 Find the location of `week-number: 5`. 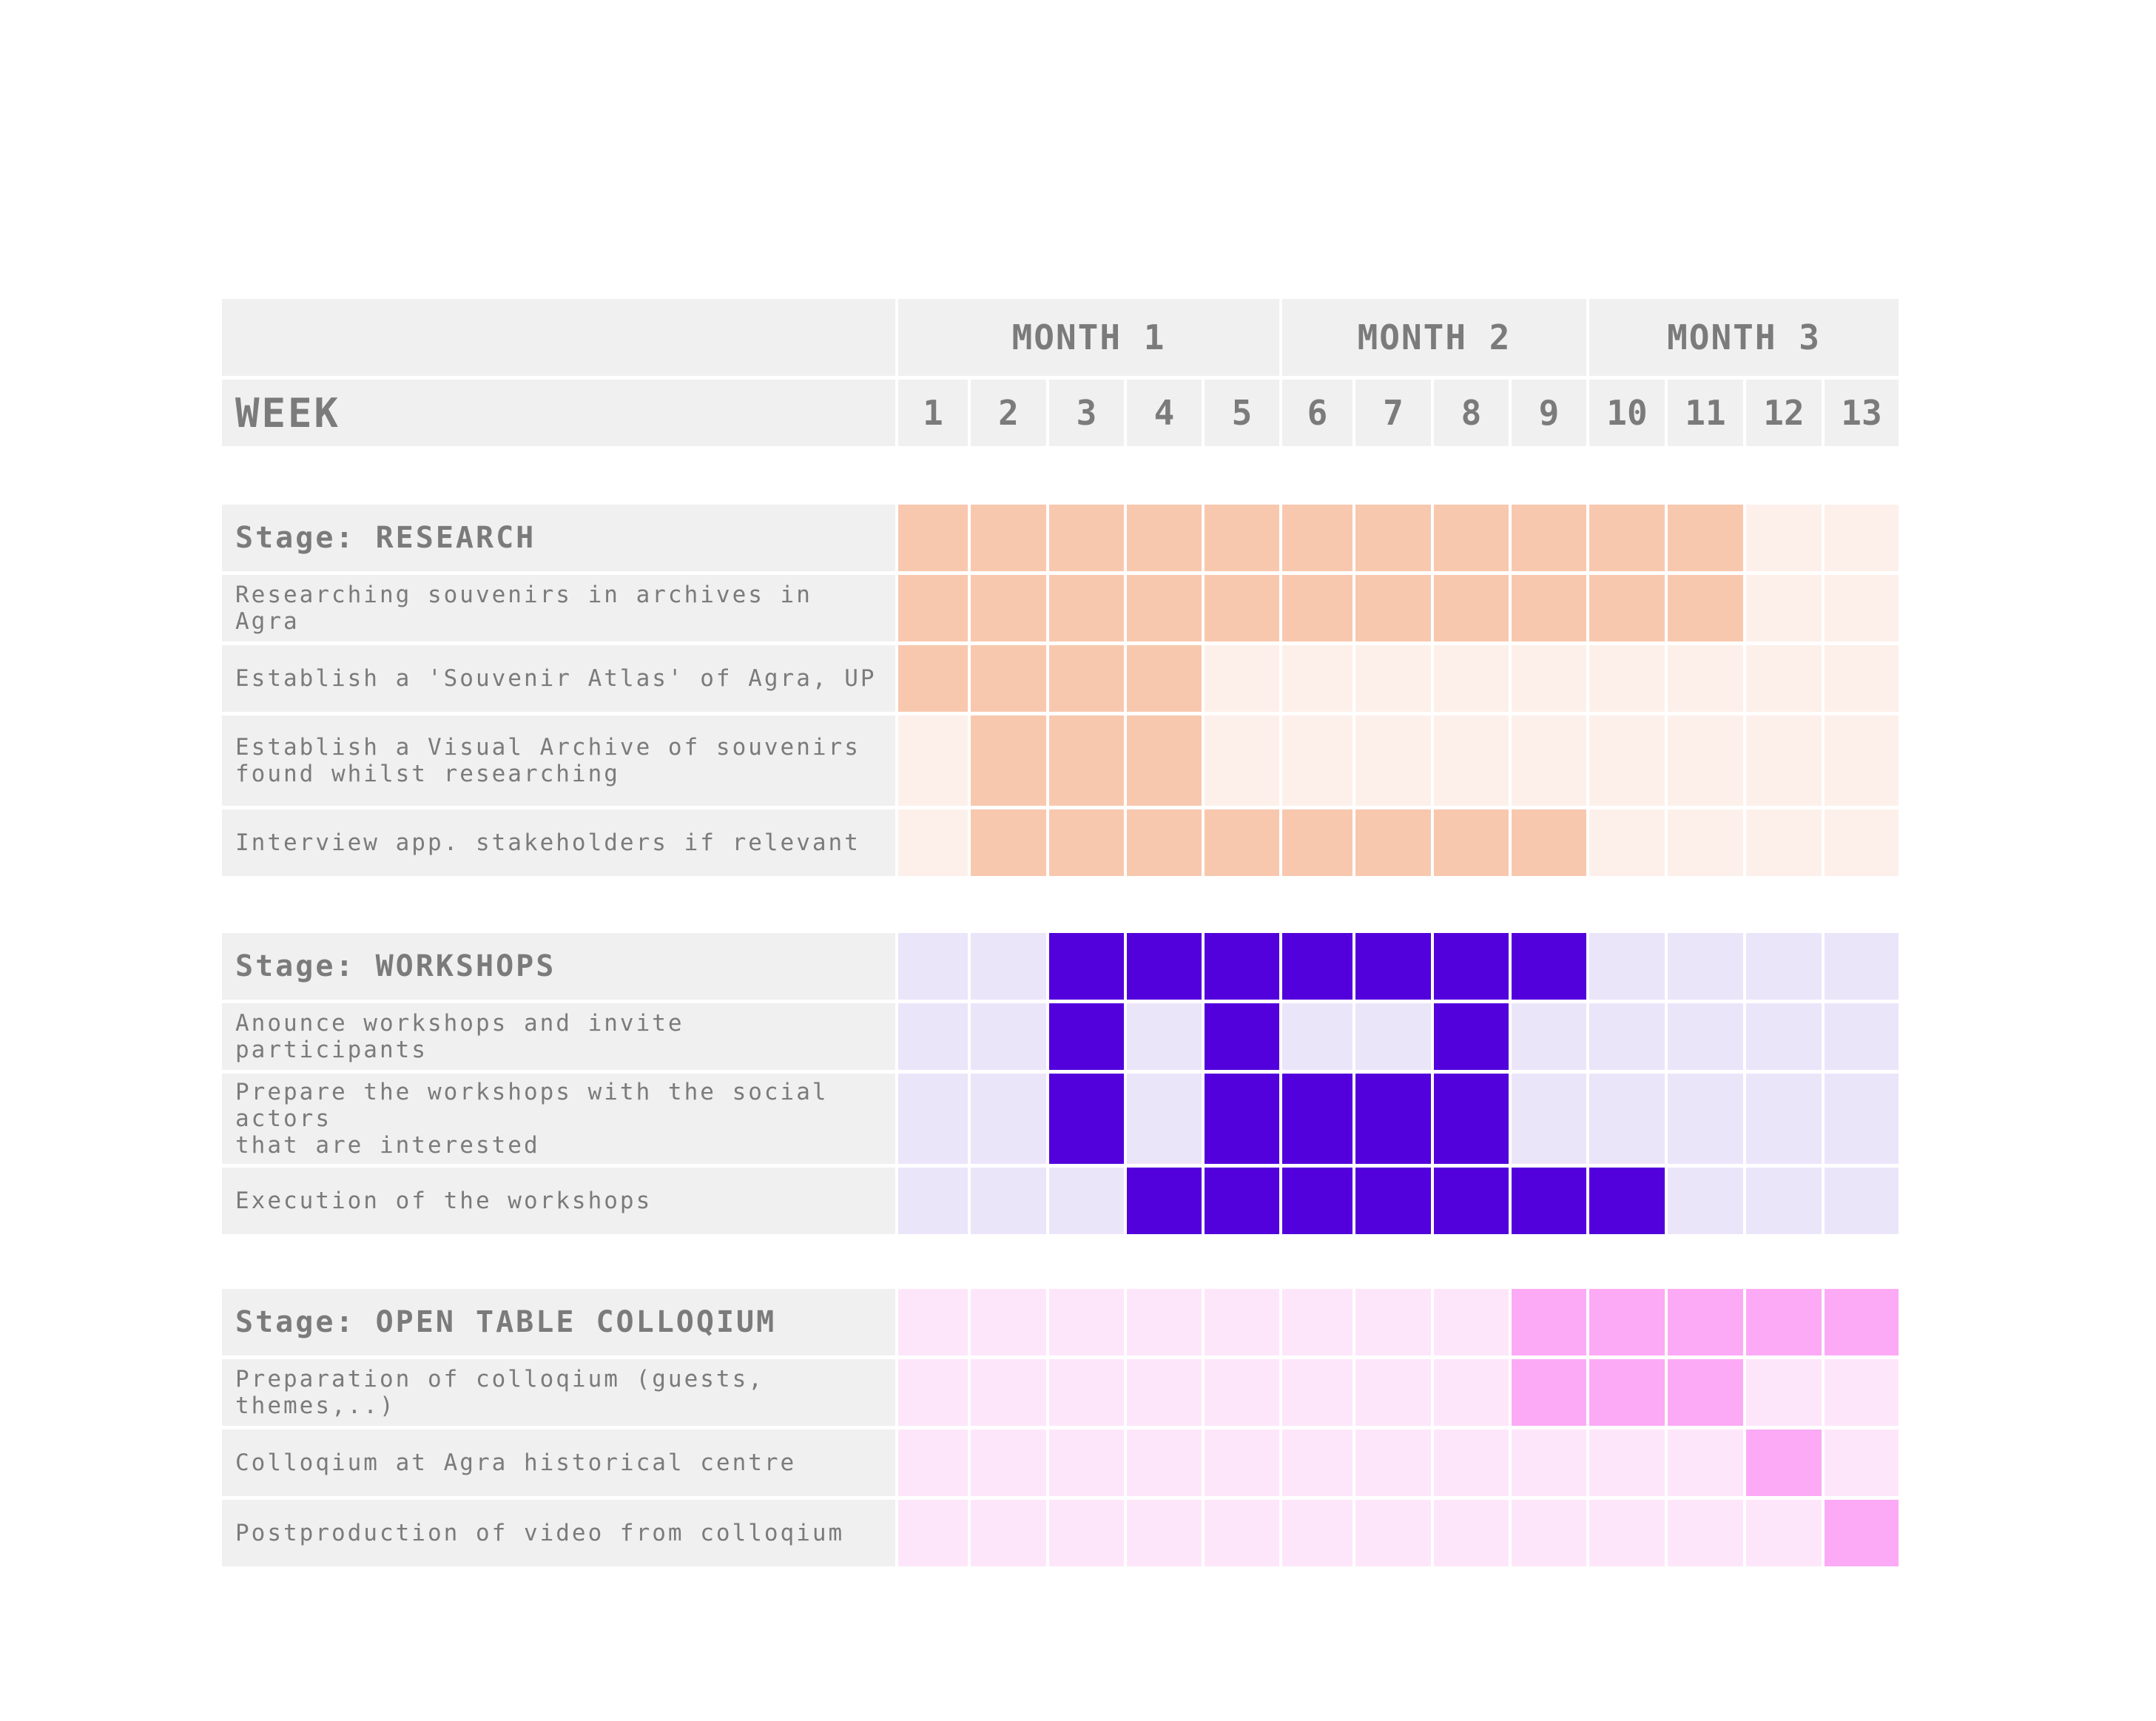

week-number: 5 is located at coordinates (1242, 413).